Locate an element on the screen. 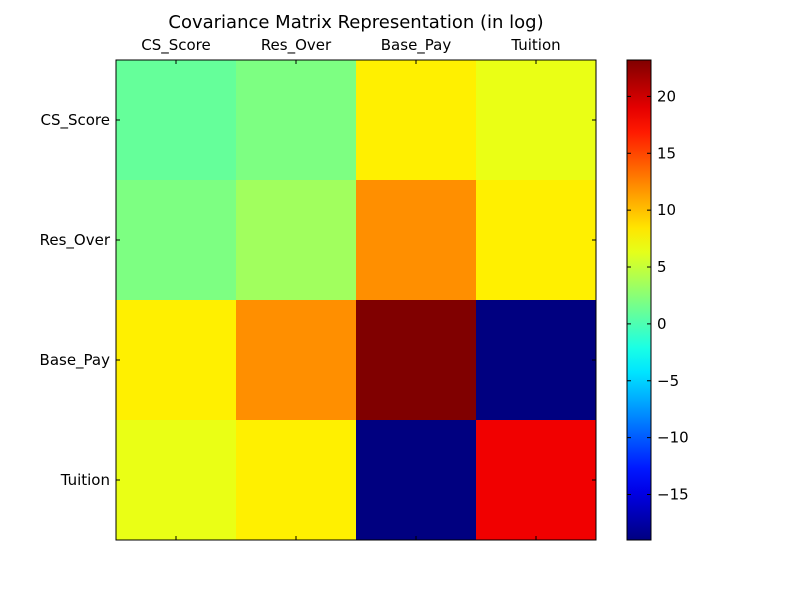  x-tick-label: Tuition is located at coordinates (535, 45).